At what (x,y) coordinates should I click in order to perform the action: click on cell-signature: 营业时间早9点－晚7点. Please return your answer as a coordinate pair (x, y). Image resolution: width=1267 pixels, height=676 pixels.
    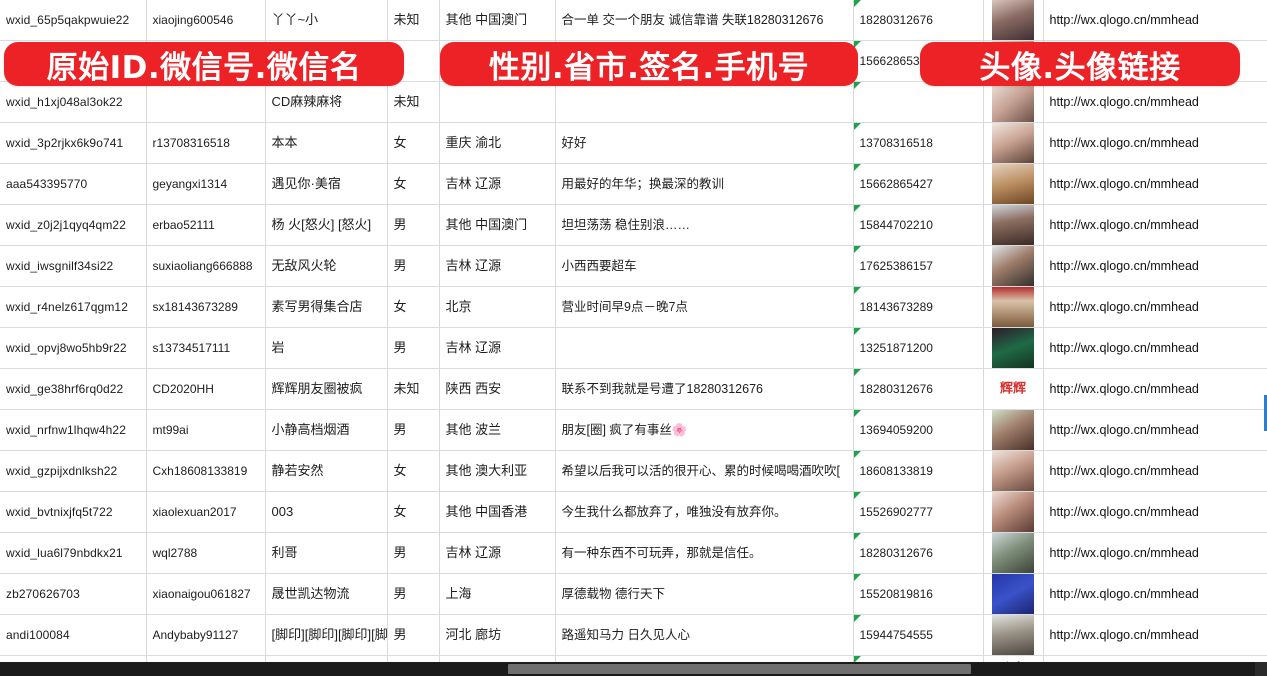
    Looking at the image, I should click on (704, 307).